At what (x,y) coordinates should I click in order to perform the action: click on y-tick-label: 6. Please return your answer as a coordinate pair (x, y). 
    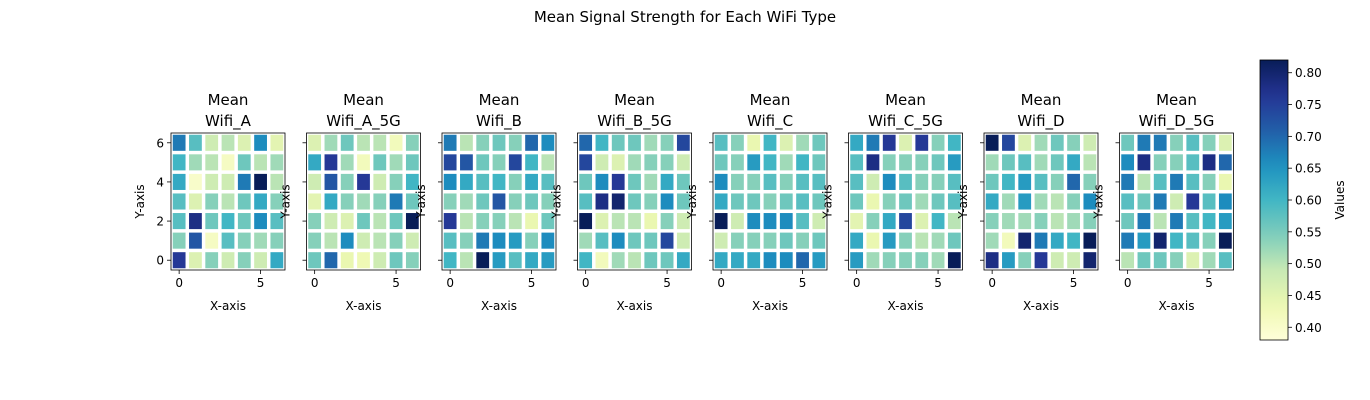
    Looking at the image, I should click on (160, 143).